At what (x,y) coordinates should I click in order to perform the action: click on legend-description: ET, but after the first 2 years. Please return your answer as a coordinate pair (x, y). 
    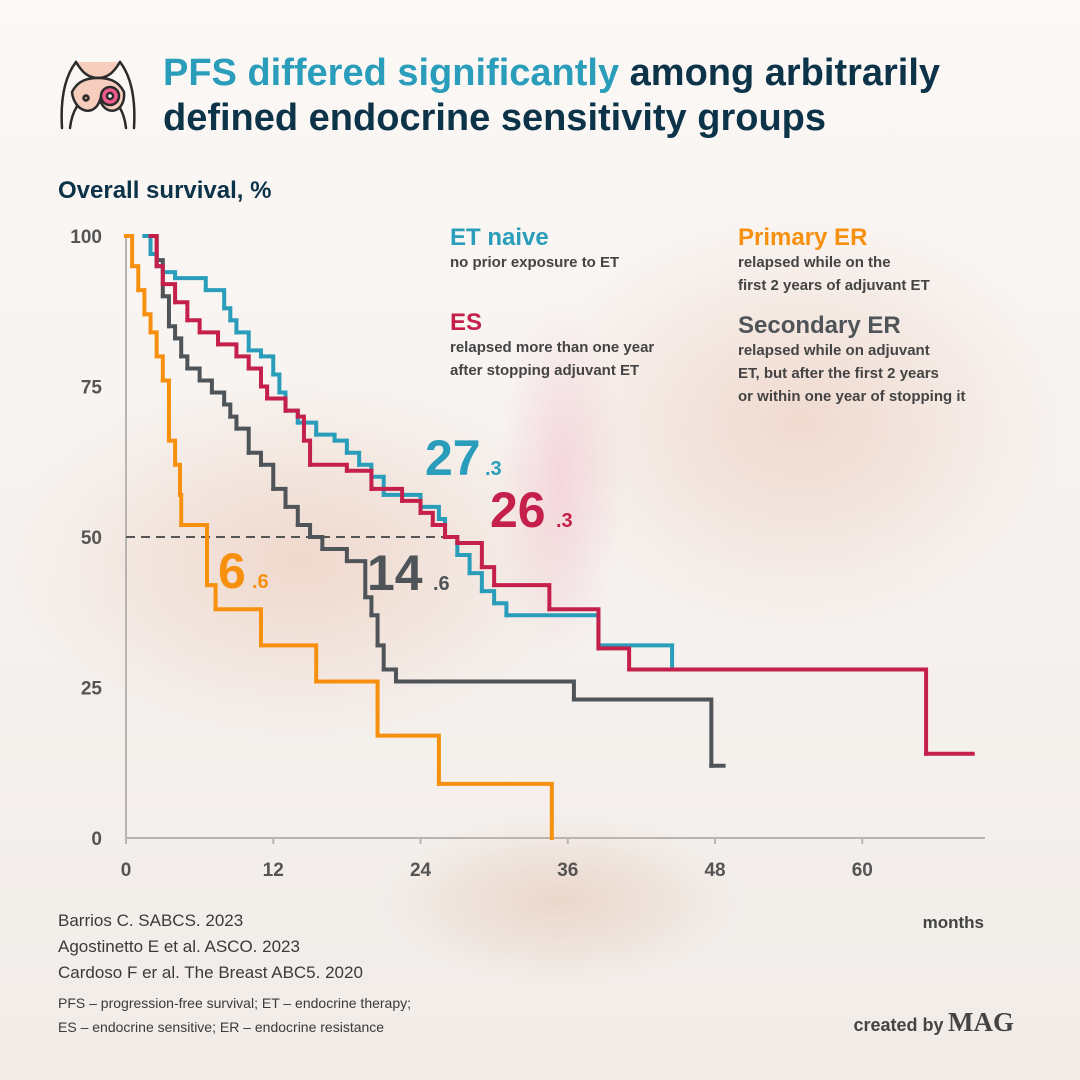
    Looking at the image, I should click on (838, 373).